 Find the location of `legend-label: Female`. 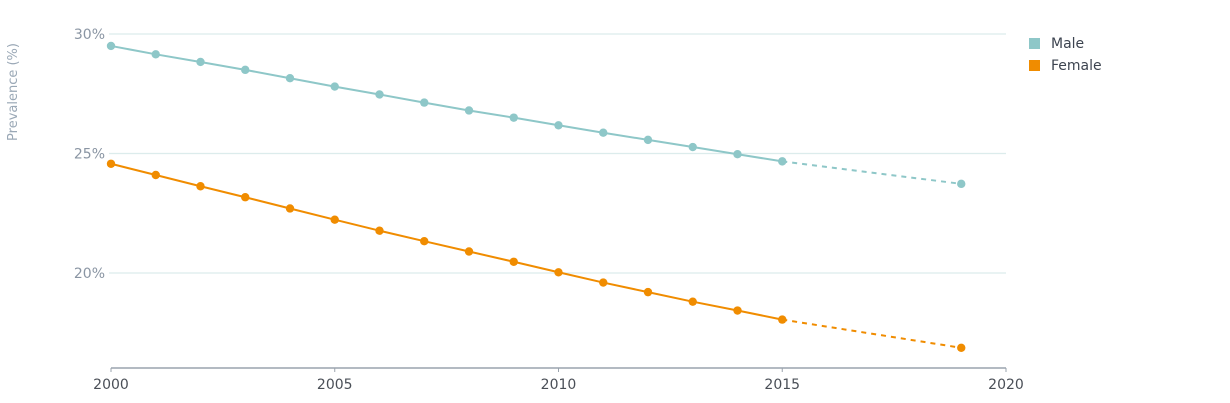

legend-label: Female is located at coordinates (1076, 66).